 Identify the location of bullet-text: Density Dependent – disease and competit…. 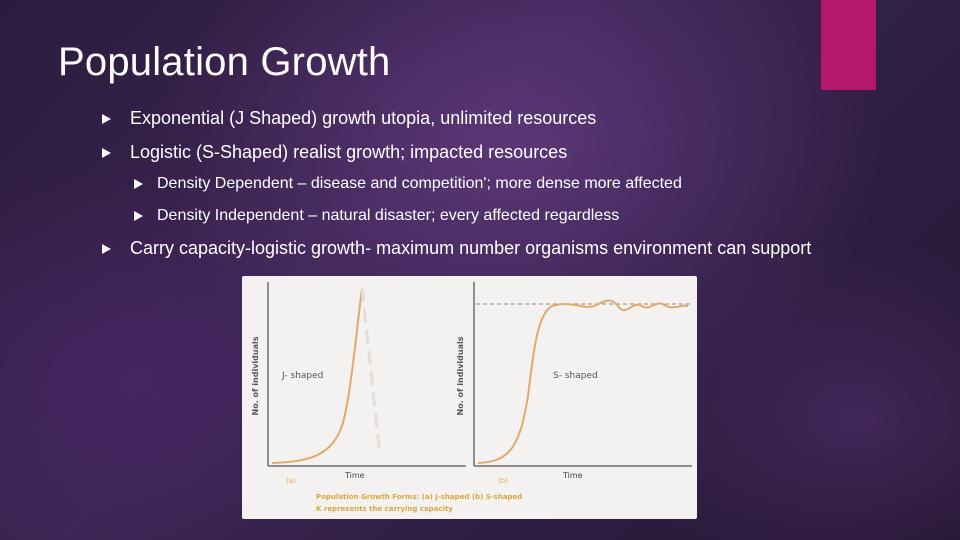
(419, 183).